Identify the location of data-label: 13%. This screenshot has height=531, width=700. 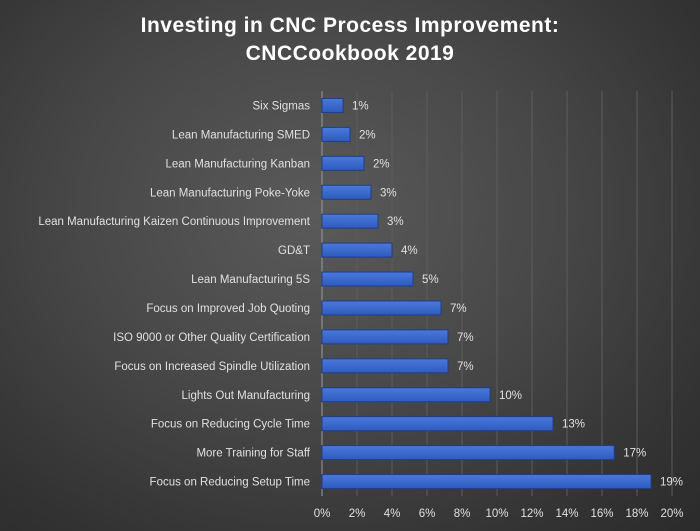
(573, 425).